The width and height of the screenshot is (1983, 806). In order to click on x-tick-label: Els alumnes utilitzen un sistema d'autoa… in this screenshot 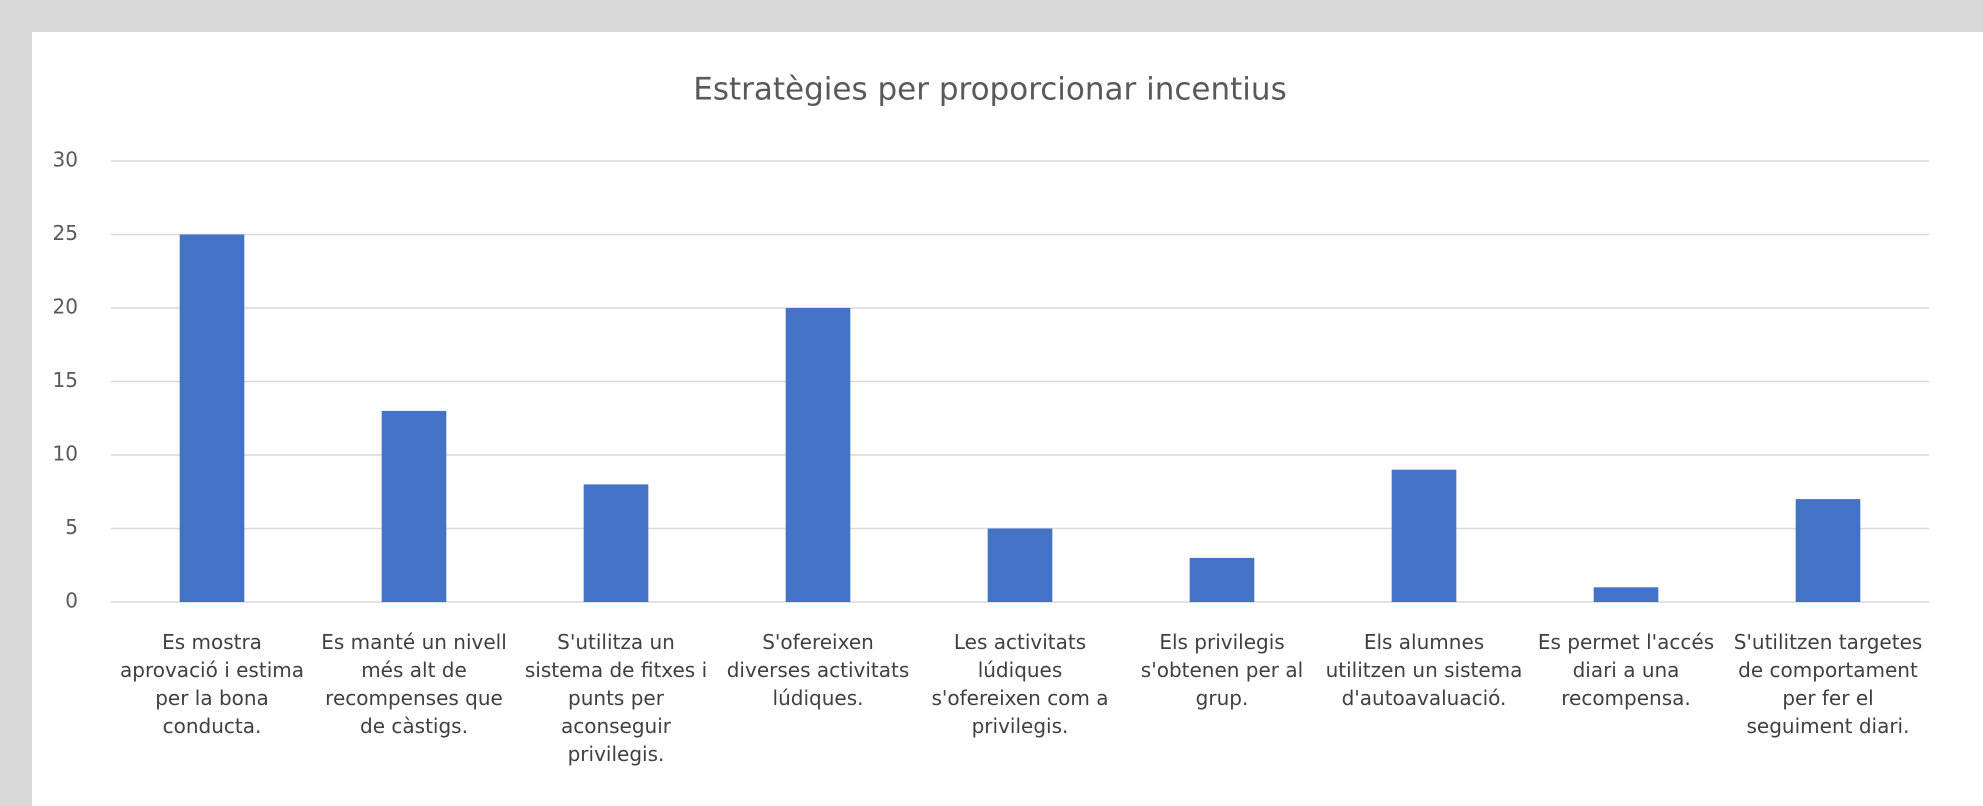, I will do `click(1424, 670)`.